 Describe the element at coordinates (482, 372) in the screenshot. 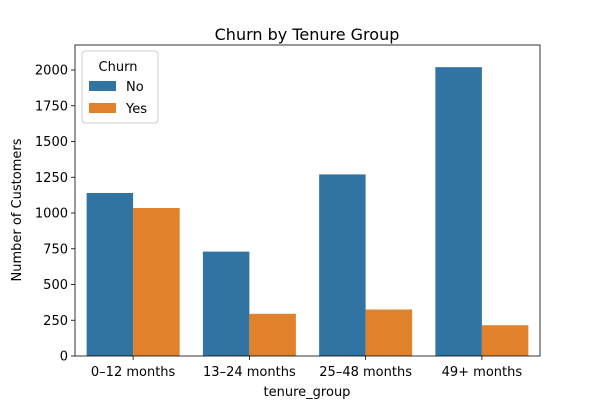

I see `x-tick-label-3: 49+ months` at that location.